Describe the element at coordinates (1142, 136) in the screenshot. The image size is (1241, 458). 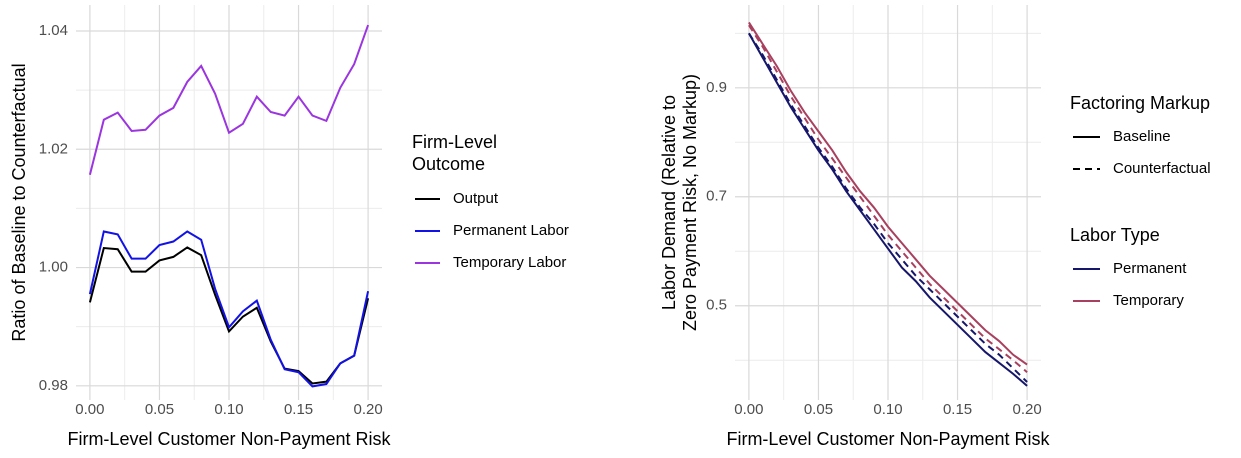
I see `legend-label: Baseline` at that location.